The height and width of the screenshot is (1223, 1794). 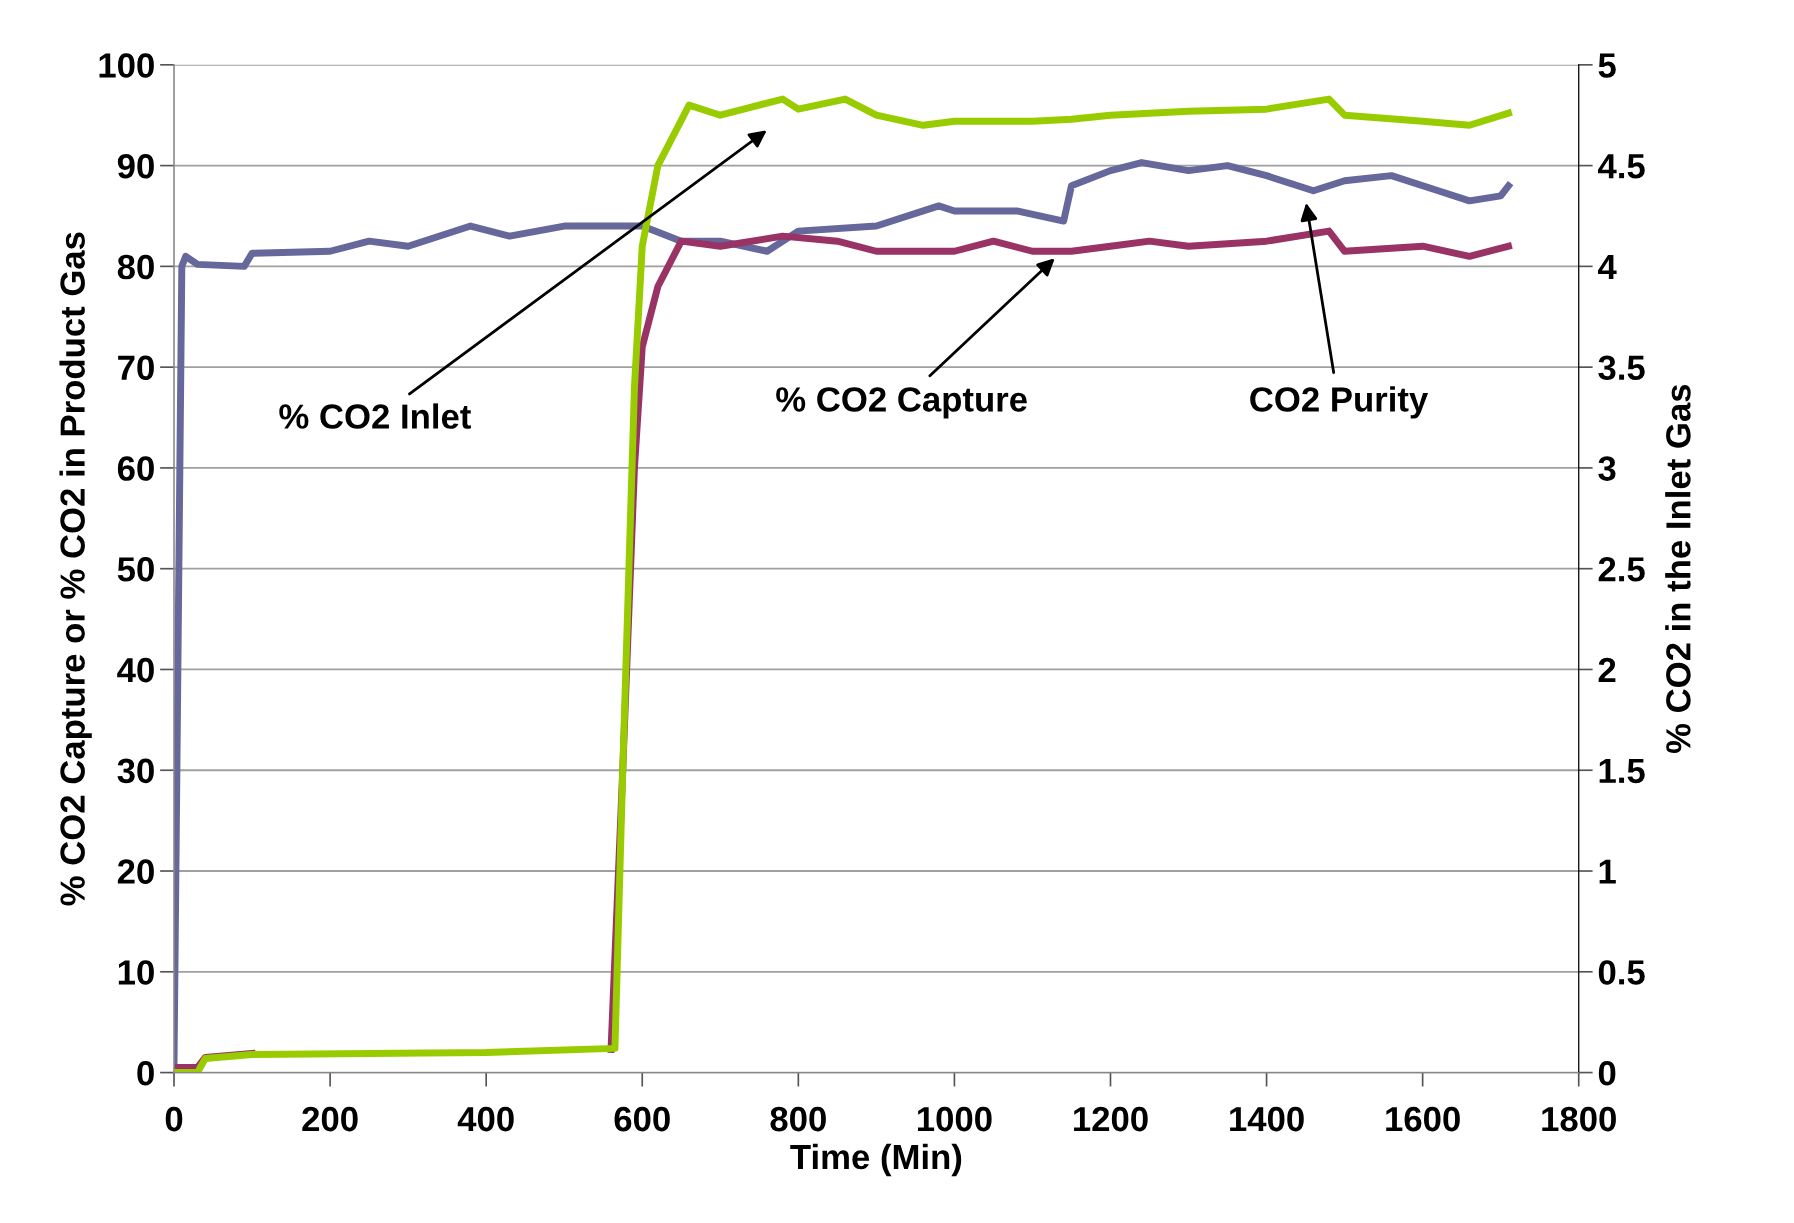 What do you see at coordinates (1622, 771) in the screenshot?
I see `y2-tick-label: 1.5` at bounding box center [1622, 771].